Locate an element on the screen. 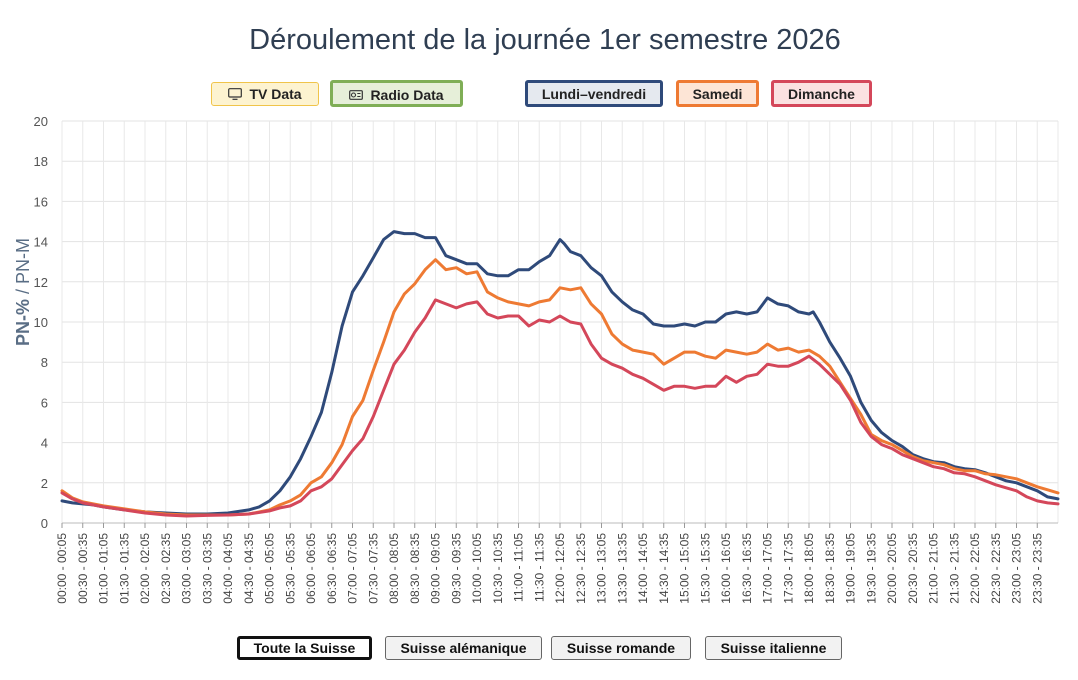 This screenshot has height=680, width=1078. radio-data-label: Radio Data is located at coordinates (407, 95).